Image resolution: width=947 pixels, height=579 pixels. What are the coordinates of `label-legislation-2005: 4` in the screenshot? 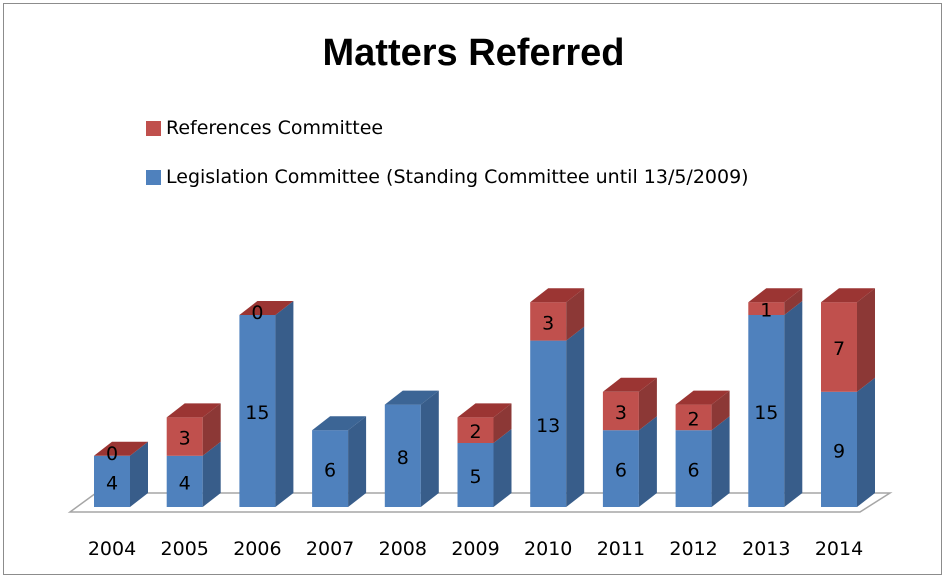 It's located at (185, 483).